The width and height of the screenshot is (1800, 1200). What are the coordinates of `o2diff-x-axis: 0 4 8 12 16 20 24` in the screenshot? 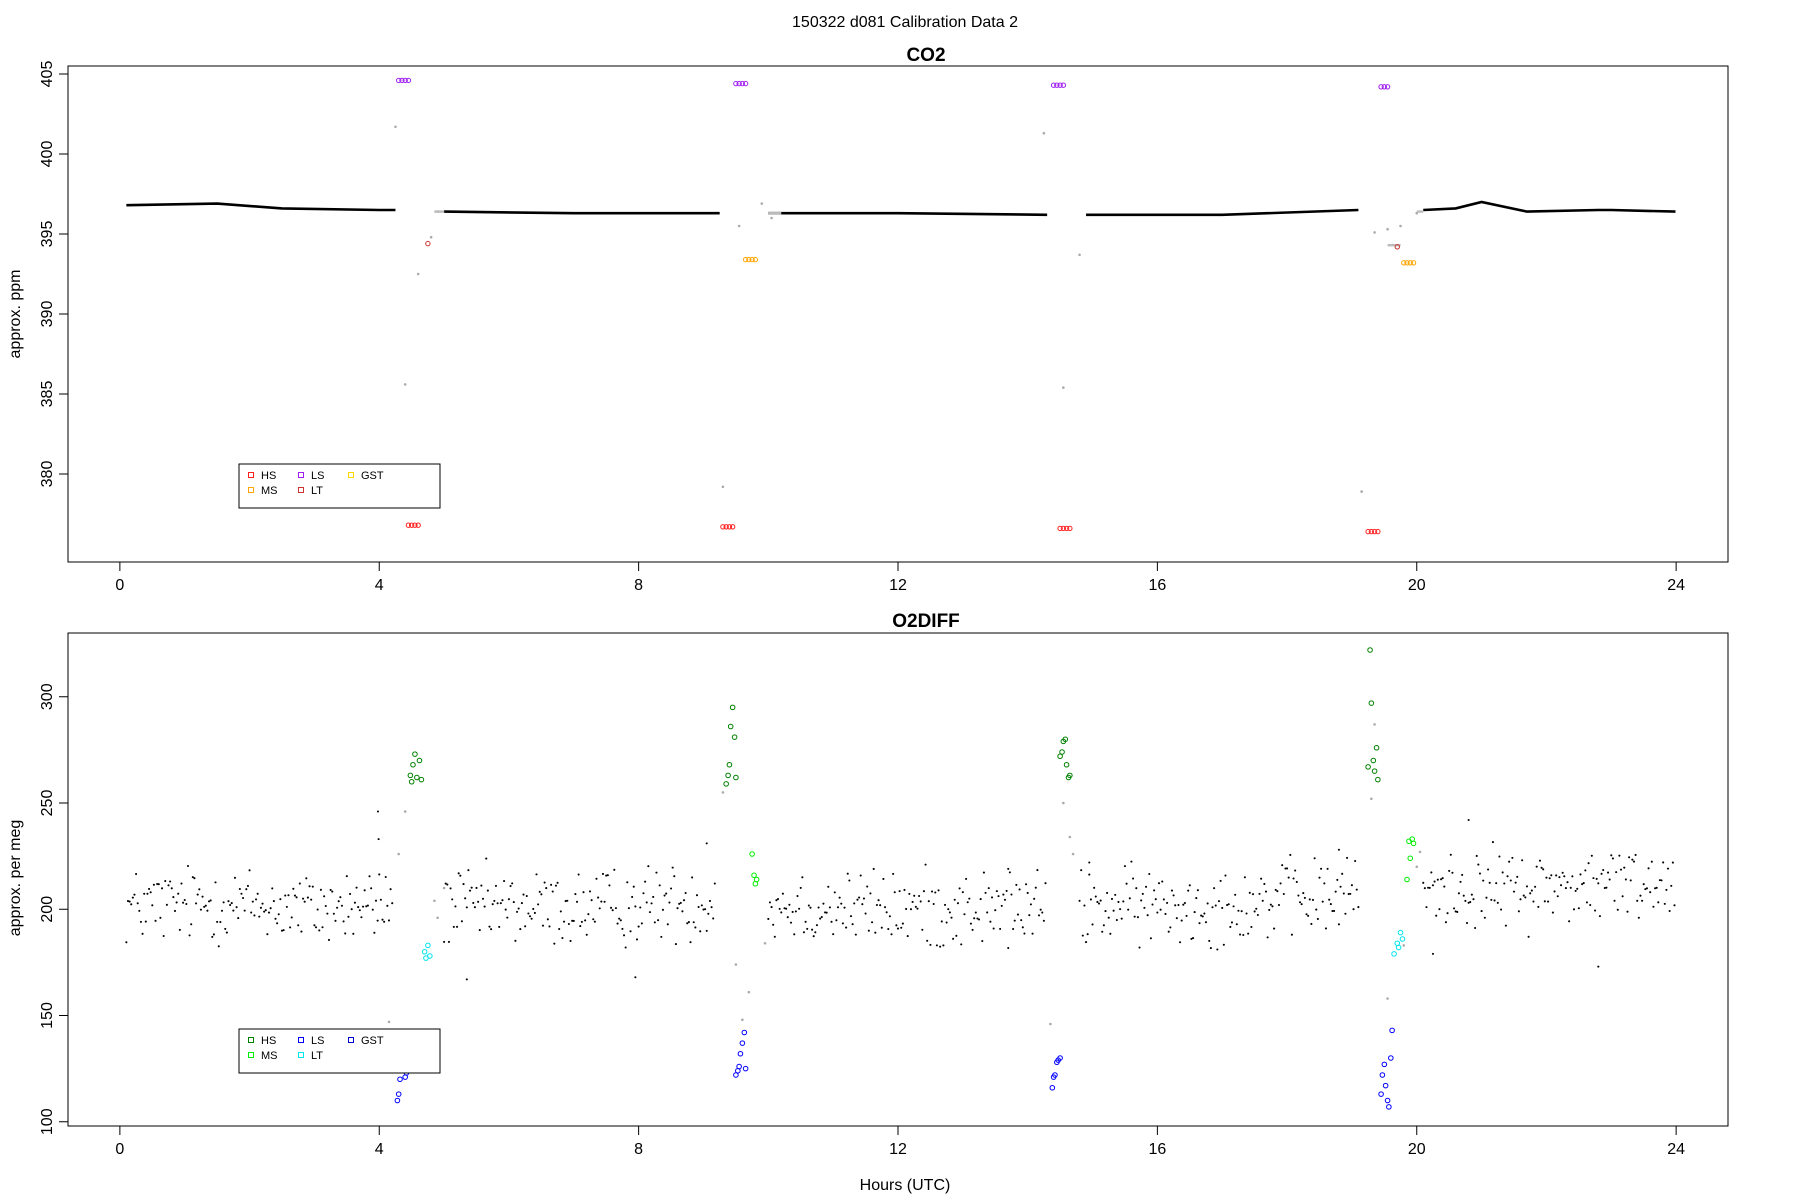 It's located at (900, 1141).